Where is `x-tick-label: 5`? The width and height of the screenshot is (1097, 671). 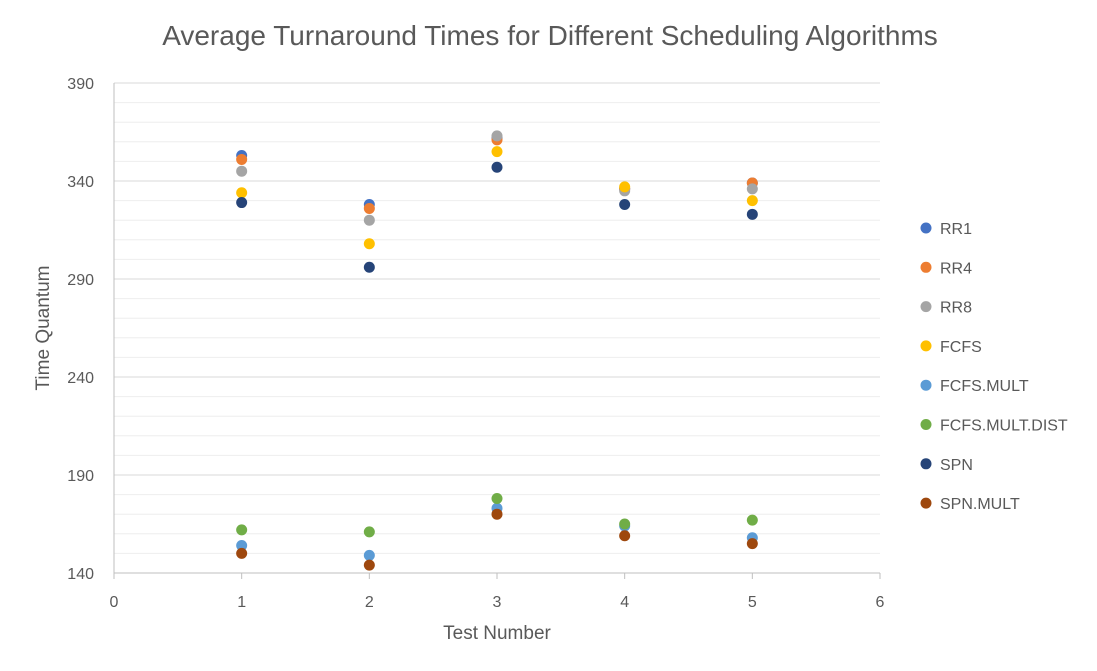 x-tick-label: 5 is located at coordinates (752, 602).